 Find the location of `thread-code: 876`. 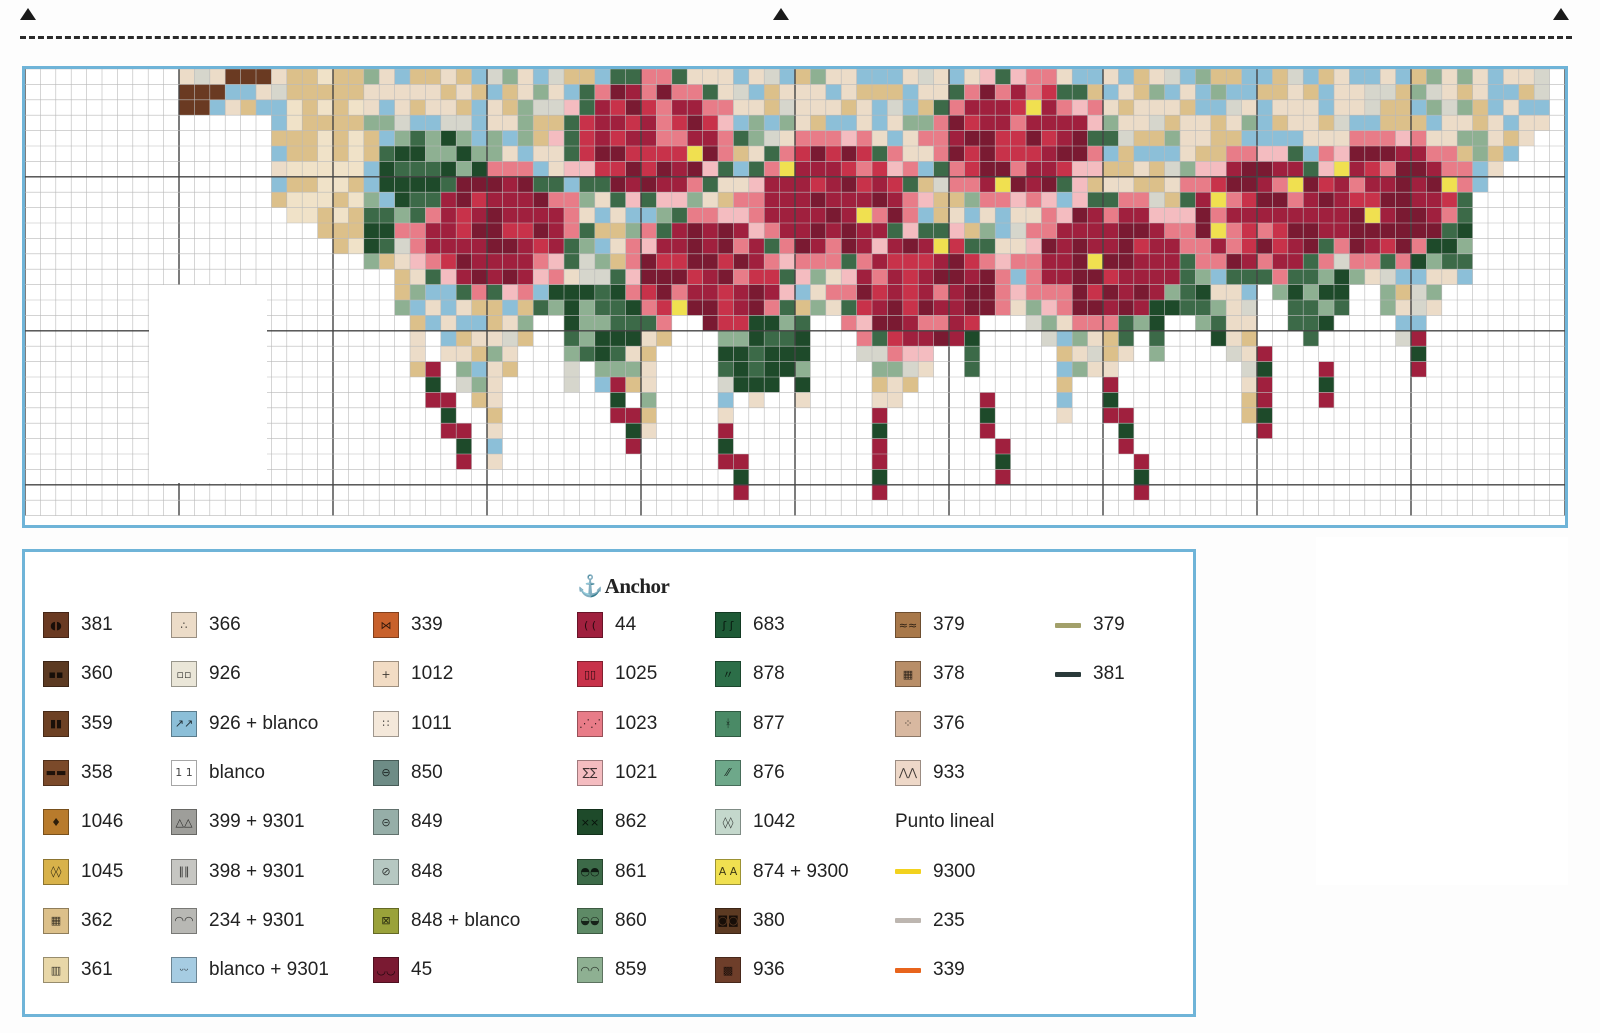

thread-code: 876 is located at coordinates (769, 772).